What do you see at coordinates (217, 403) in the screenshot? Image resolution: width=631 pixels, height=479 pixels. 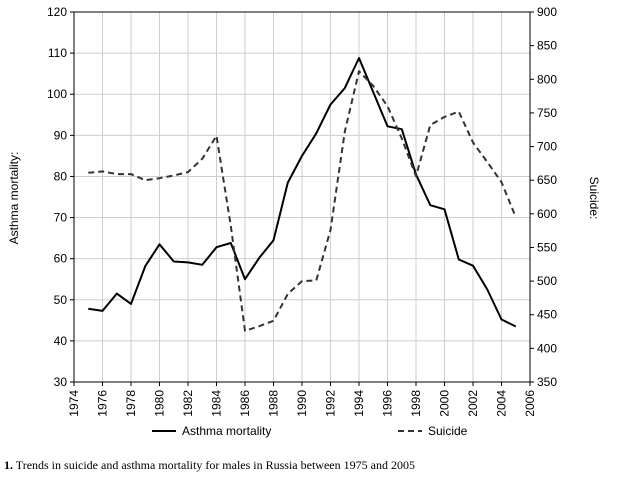 I see `x-tick-label: 1984` at bounding box center [217, 403].